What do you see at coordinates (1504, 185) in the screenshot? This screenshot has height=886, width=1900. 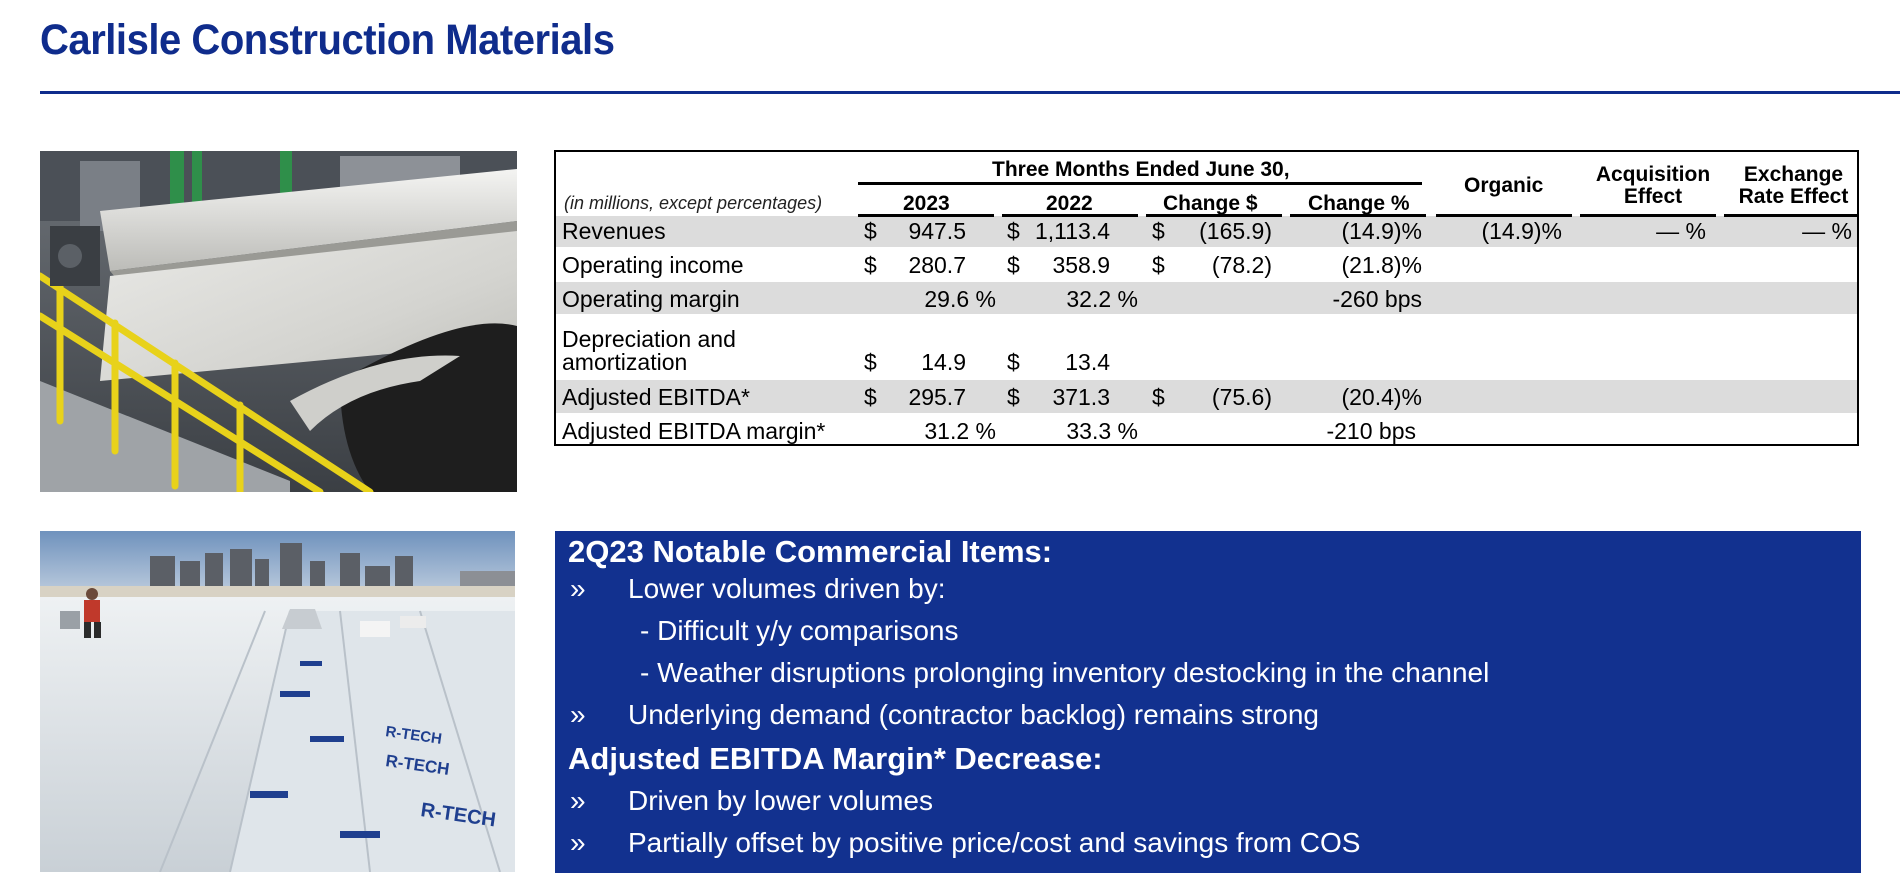 I see `col-header-organic: Organic` at bounding box center [1504, 185].